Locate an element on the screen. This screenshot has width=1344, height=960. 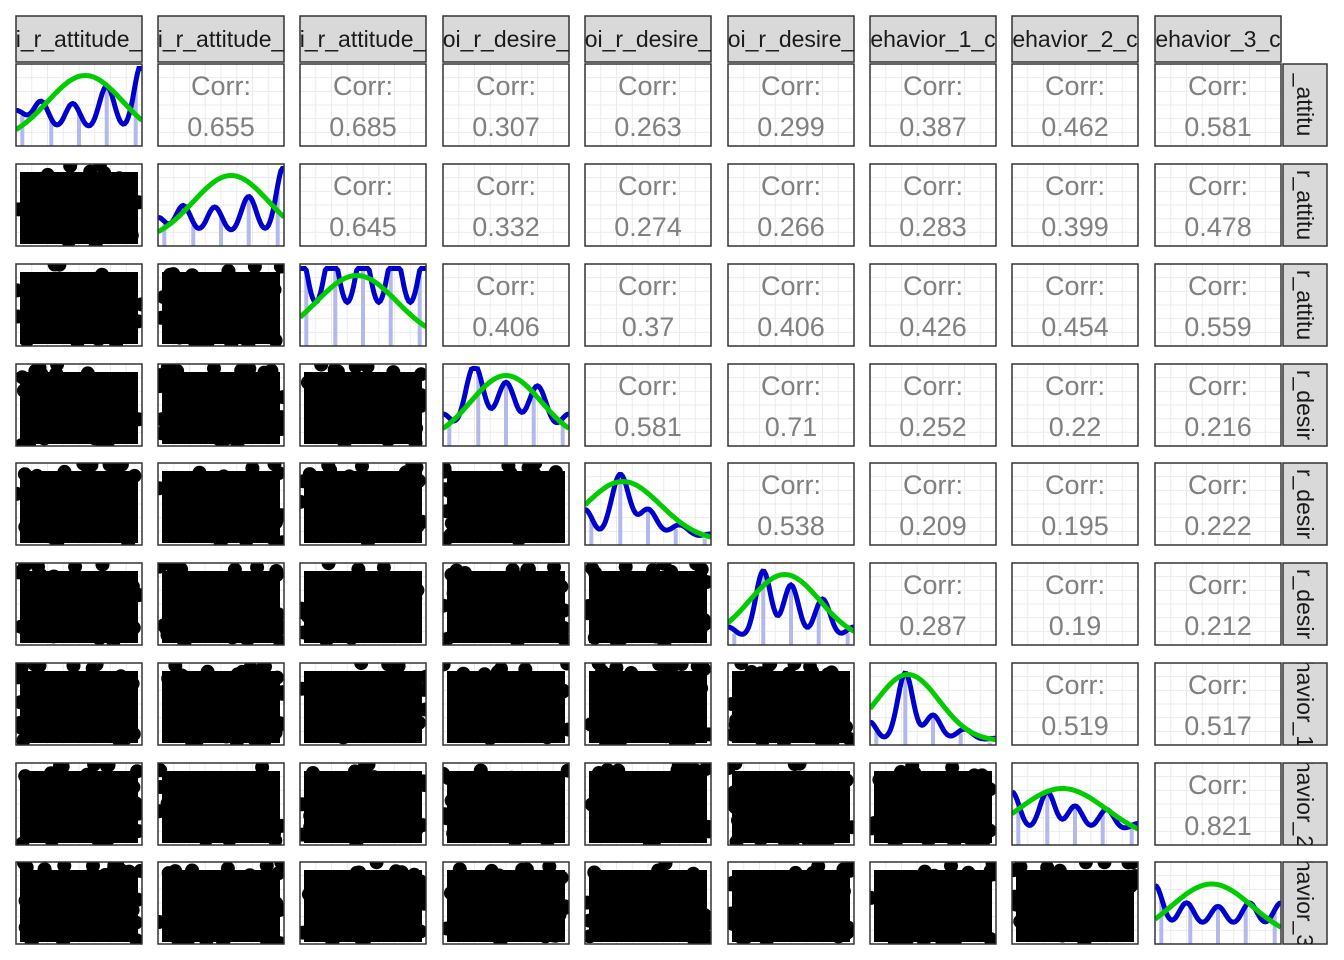
row-strip-label: havior_1 is located at coordinates (1305, 704).